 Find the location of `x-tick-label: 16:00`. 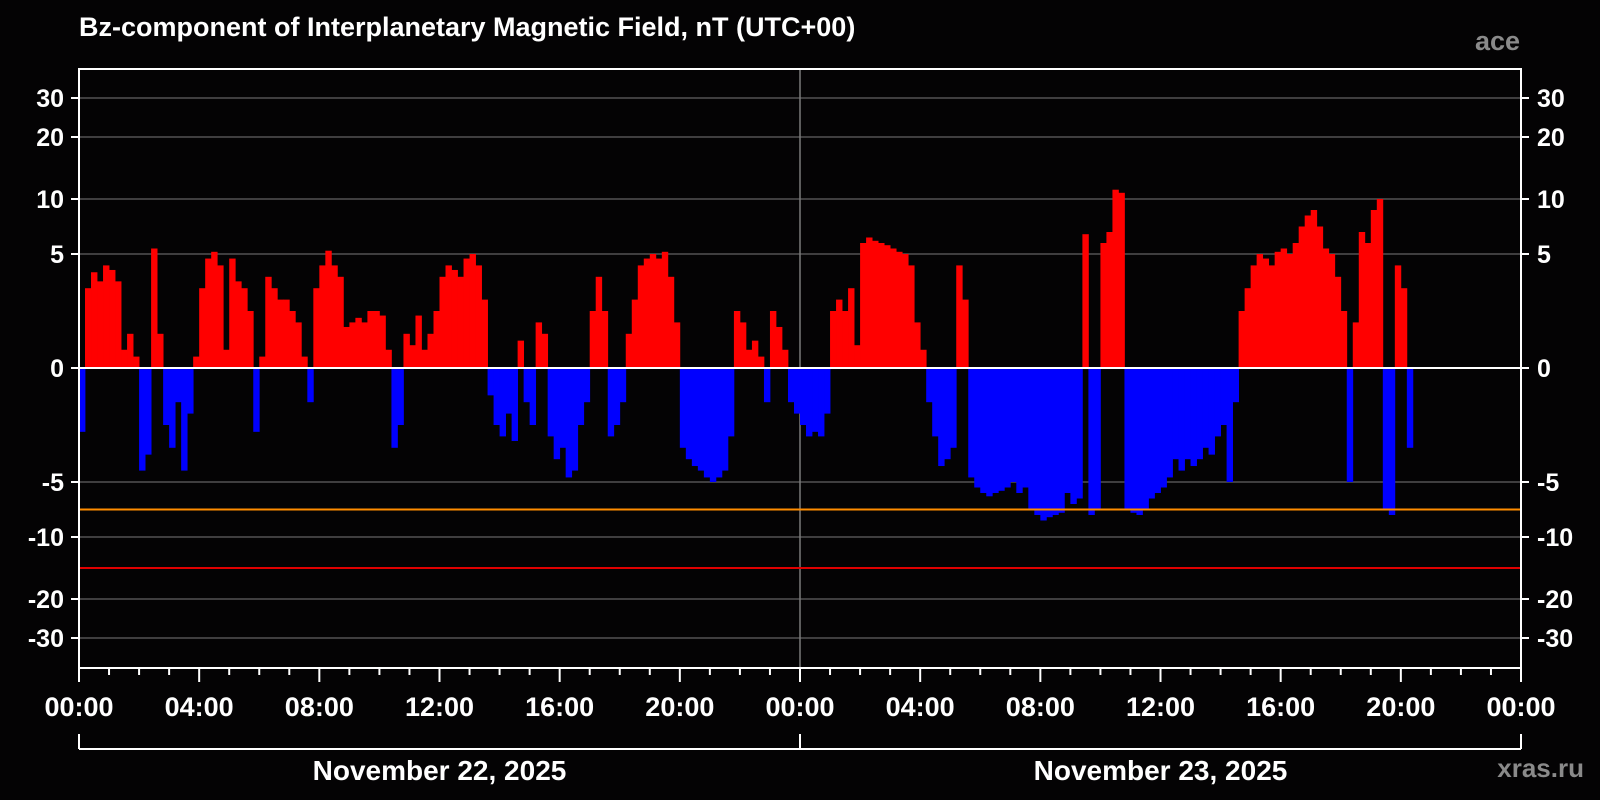

x-tick-label: 16:00 is located at coordinates (1280, 707).